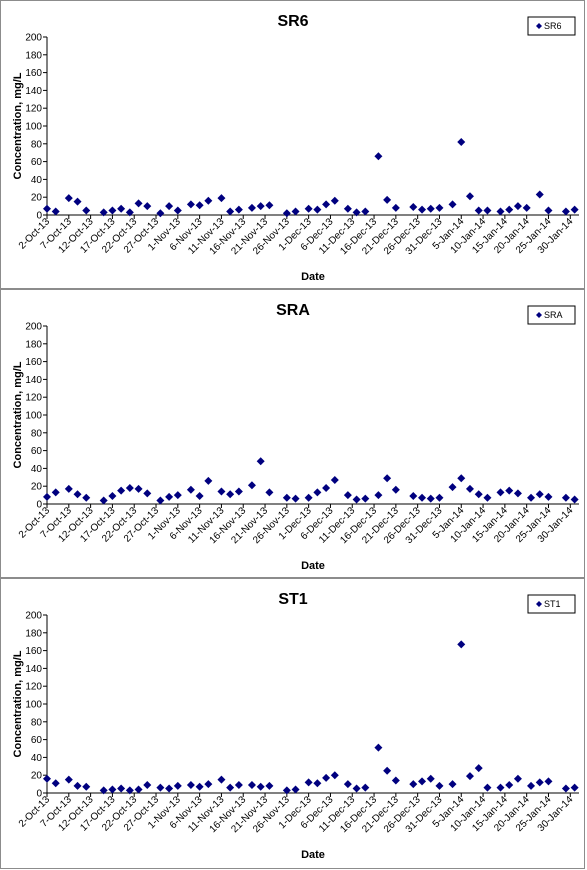 The image size is (587, 870). What do you see at coordinates (33, 362) in the screenshot?
I see `y-tick-label: 160` at bounding box center [33, 362].